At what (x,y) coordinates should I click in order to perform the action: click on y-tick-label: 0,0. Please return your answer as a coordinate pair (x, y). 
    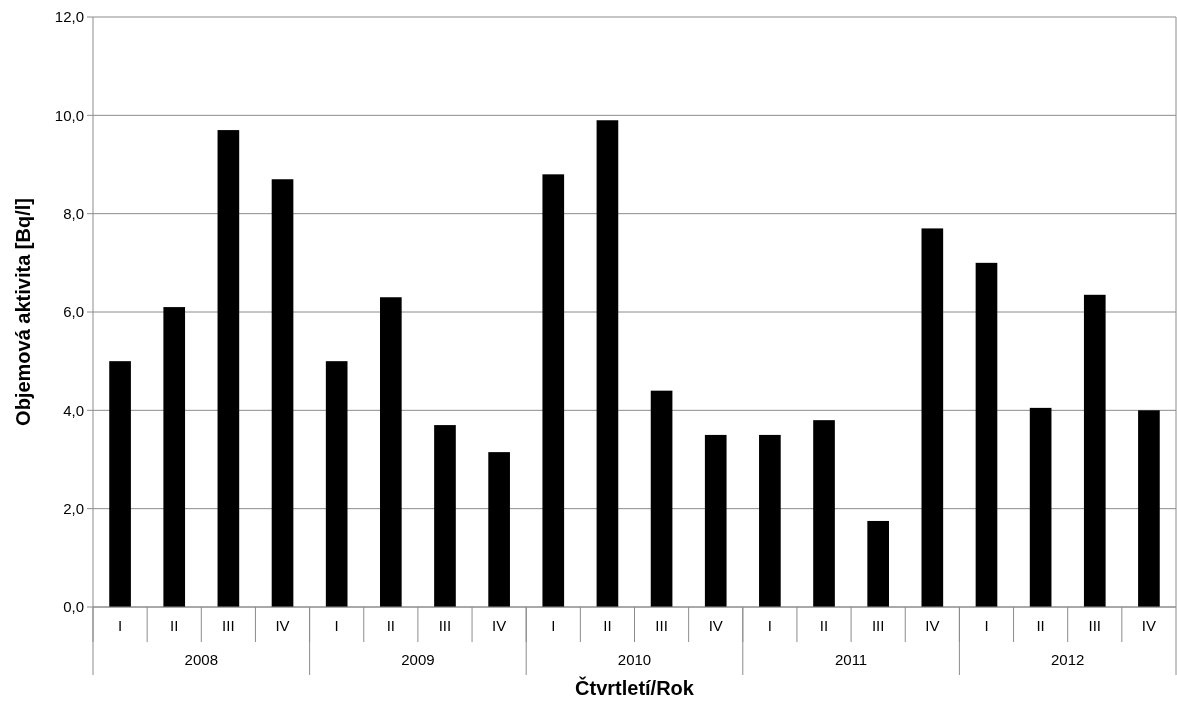
    Looking at the image, I should click on (73, 607).